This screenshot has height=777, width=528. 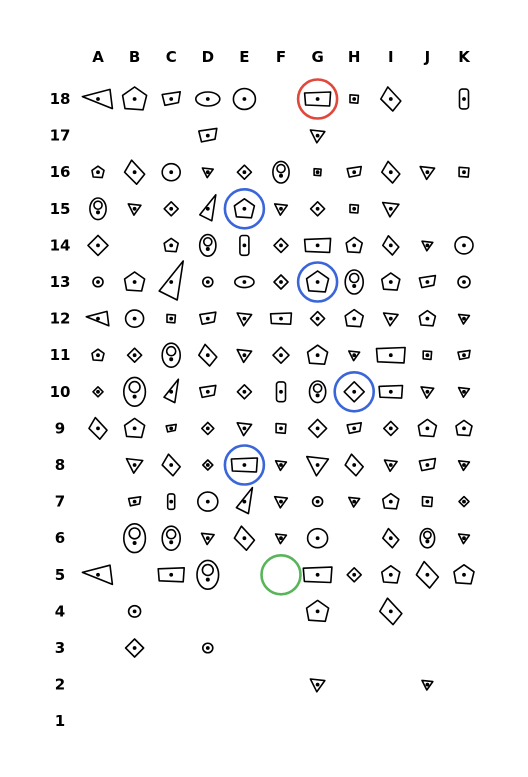 I want to click on hold-c12, so click(x=171, y=318).